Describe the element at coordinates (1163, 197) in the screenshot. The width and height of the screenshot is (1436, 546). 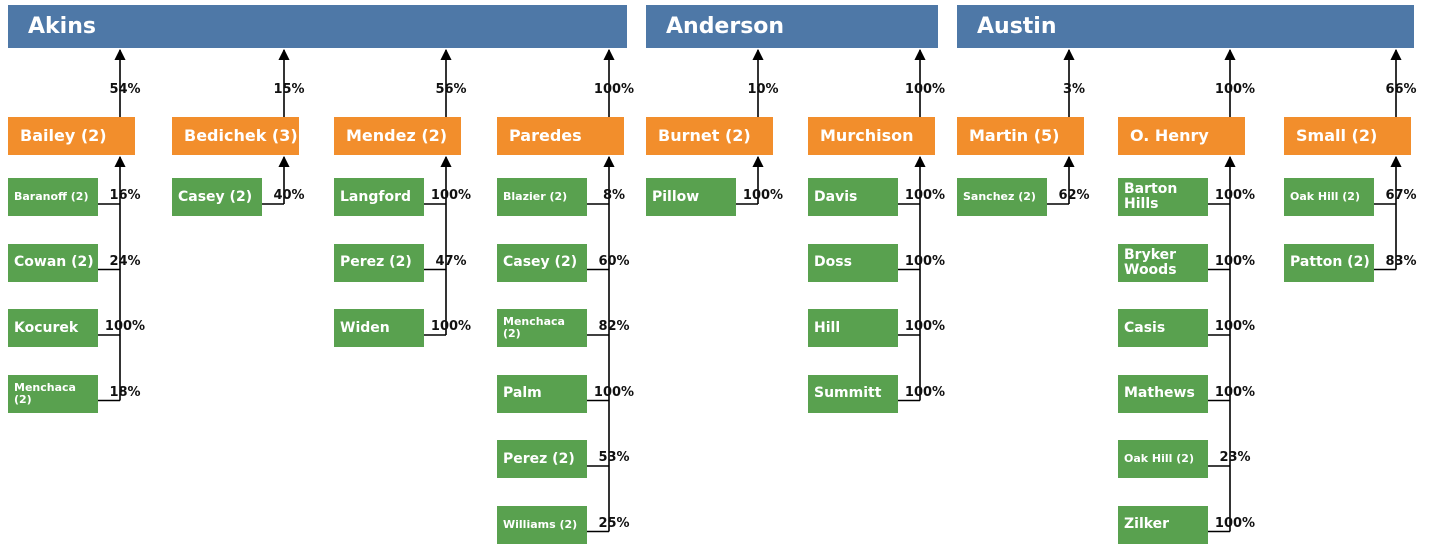
I see `elementary-school: Barton Hills` at that location.